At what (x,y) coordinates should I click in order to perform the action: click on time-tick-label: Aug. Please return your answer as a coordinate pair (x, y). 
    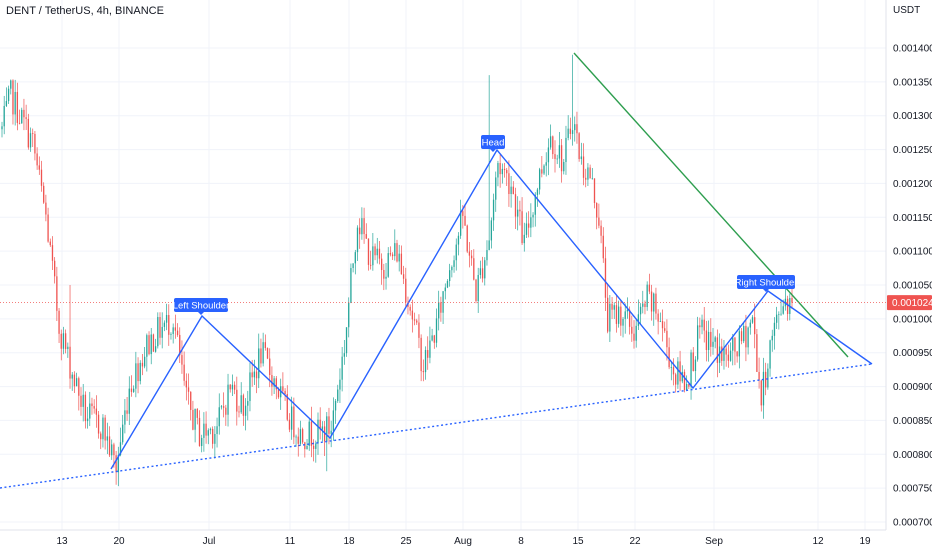
    Looking at the image, I should click on (463, 541).